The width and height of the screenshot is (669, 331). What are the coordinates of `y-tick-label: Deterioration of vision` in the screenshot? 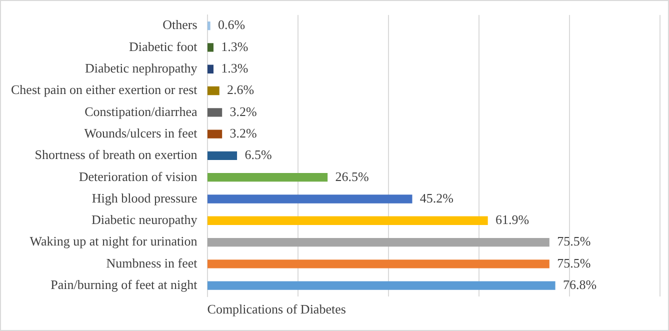 It's located at (138, 176).